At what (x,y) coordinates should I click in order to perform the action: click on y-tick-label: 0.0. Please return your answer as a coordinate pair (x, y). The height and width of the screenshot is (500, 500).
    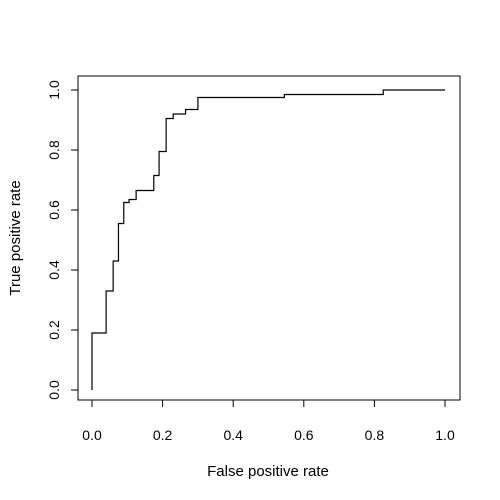
    Looking at the image, I should click on (54, 390).